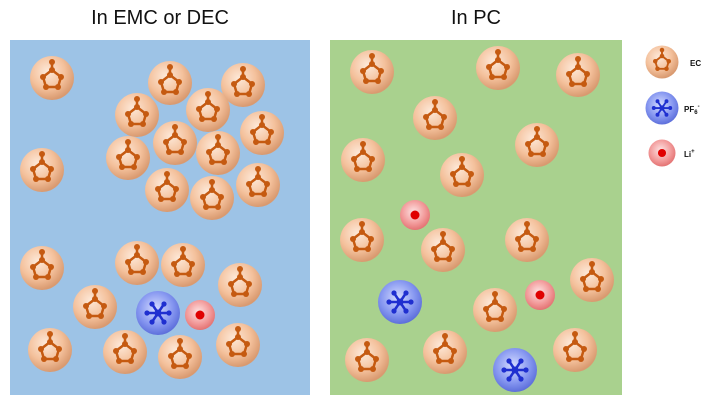  I want to click on panel-title: In EMC or DEC, so click(160, 18).